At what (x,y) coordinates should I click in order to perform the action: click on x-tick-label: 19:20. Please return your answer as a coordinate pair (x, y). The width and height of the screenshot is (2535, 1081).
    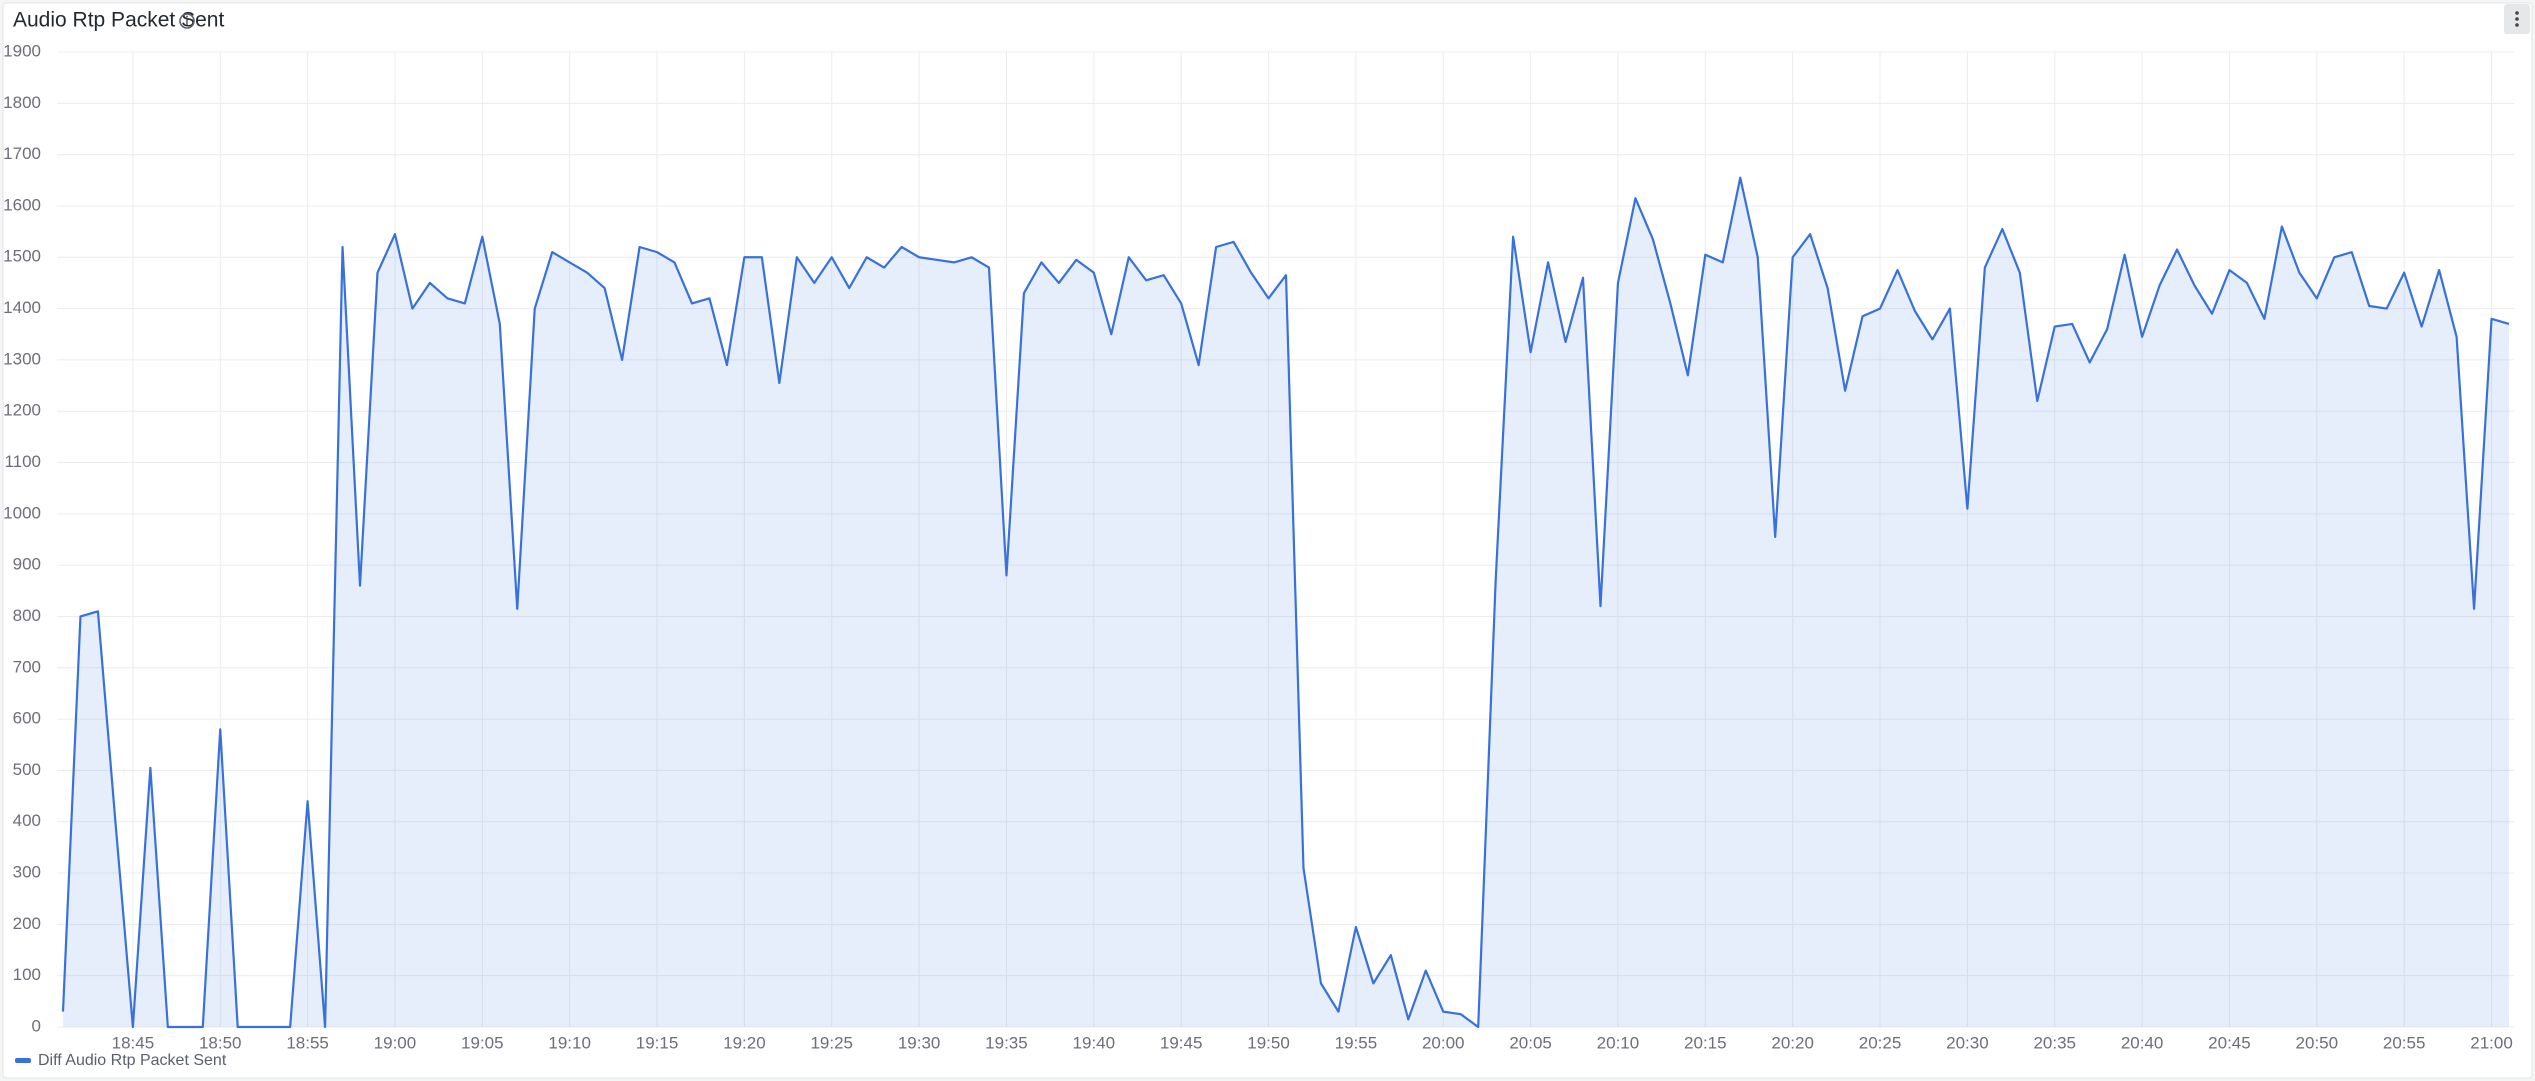
    Looking at the image, I should click on (744, 1042).